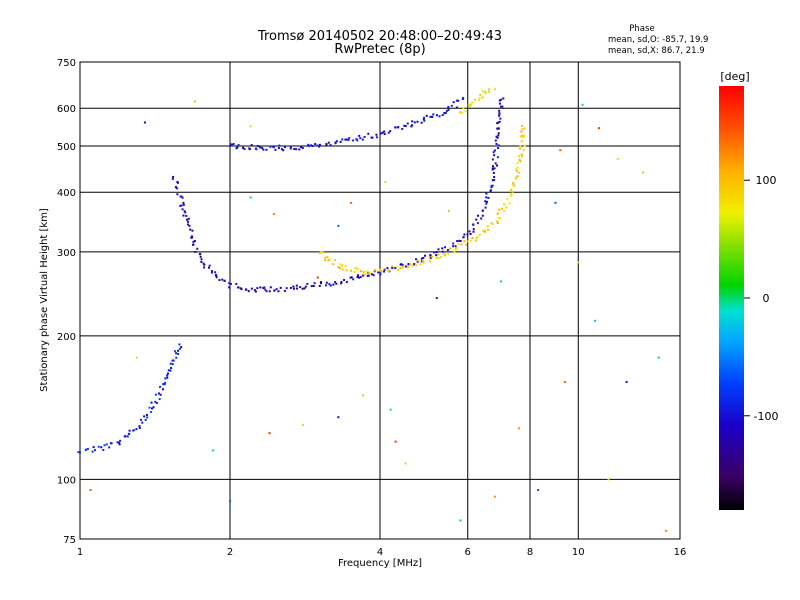 Image resolution: width=800 pixels, height=600 pixels. What do you see at coordinates (66, 63) in the screenshot?
I see `y-tick-label: 750` at bounding box center [66, 63].